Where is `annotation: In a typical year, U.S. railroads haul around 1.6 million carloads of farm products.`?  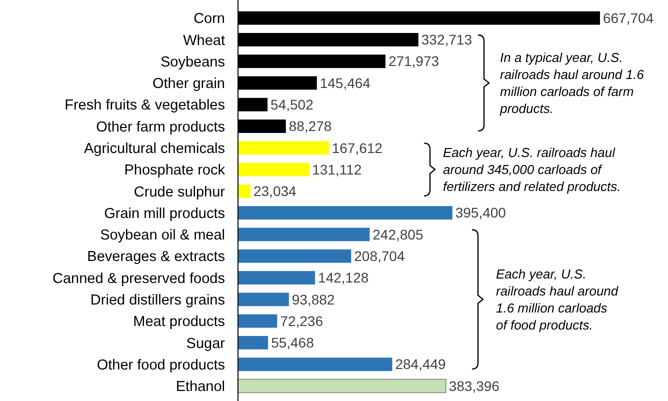 annotation: In a typical year, U.S. railroads haul around 1.6 million carloads of farm products. is located at coordinates (572, 83).